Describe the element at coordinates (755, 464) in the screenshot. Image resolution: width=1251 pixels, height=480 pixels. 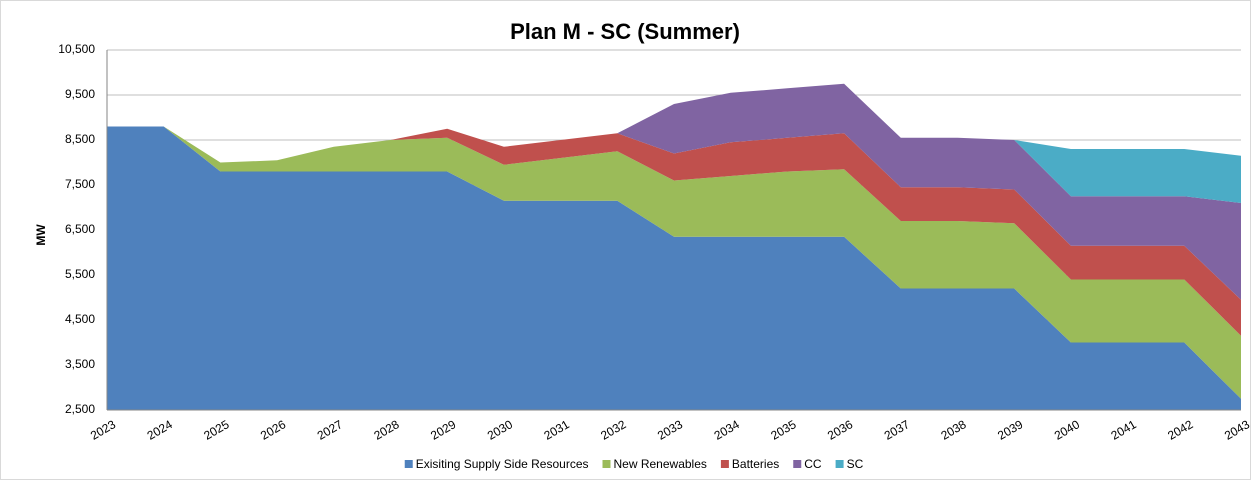
I see `legend-label: Batteries` at that location.